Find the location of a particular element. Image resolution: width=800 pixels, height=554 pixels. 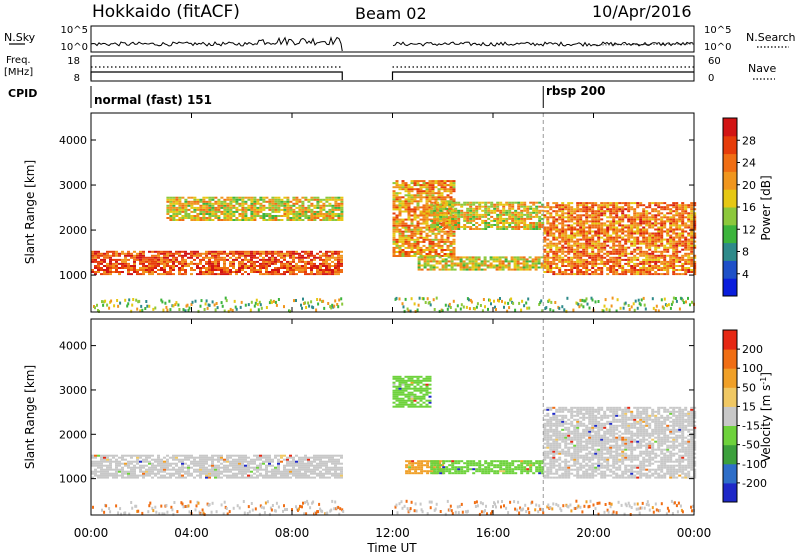

cpid-label: CPID is located at coordinates (22, 93).